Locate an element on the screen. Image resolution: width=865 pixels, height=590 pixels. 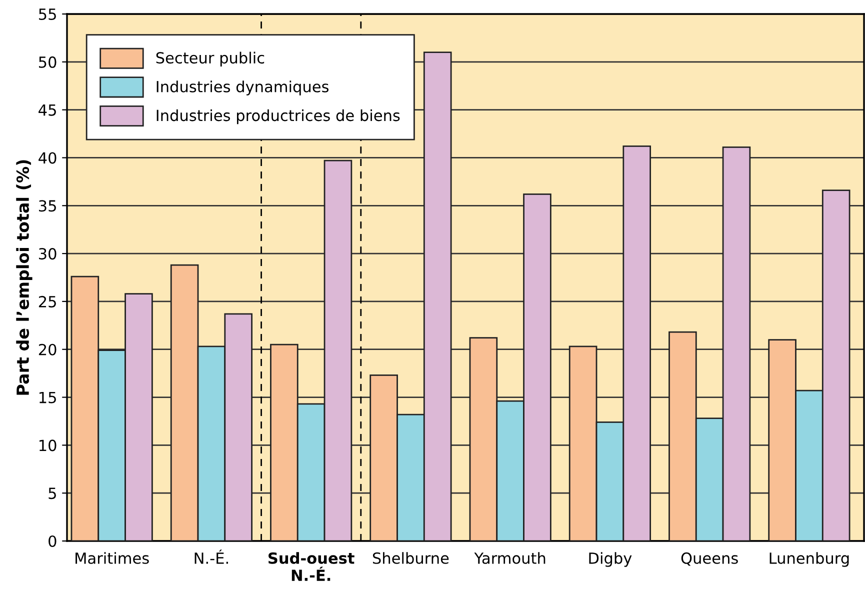
x-tick-label: Shelburne is located at coordinates (410, 558).